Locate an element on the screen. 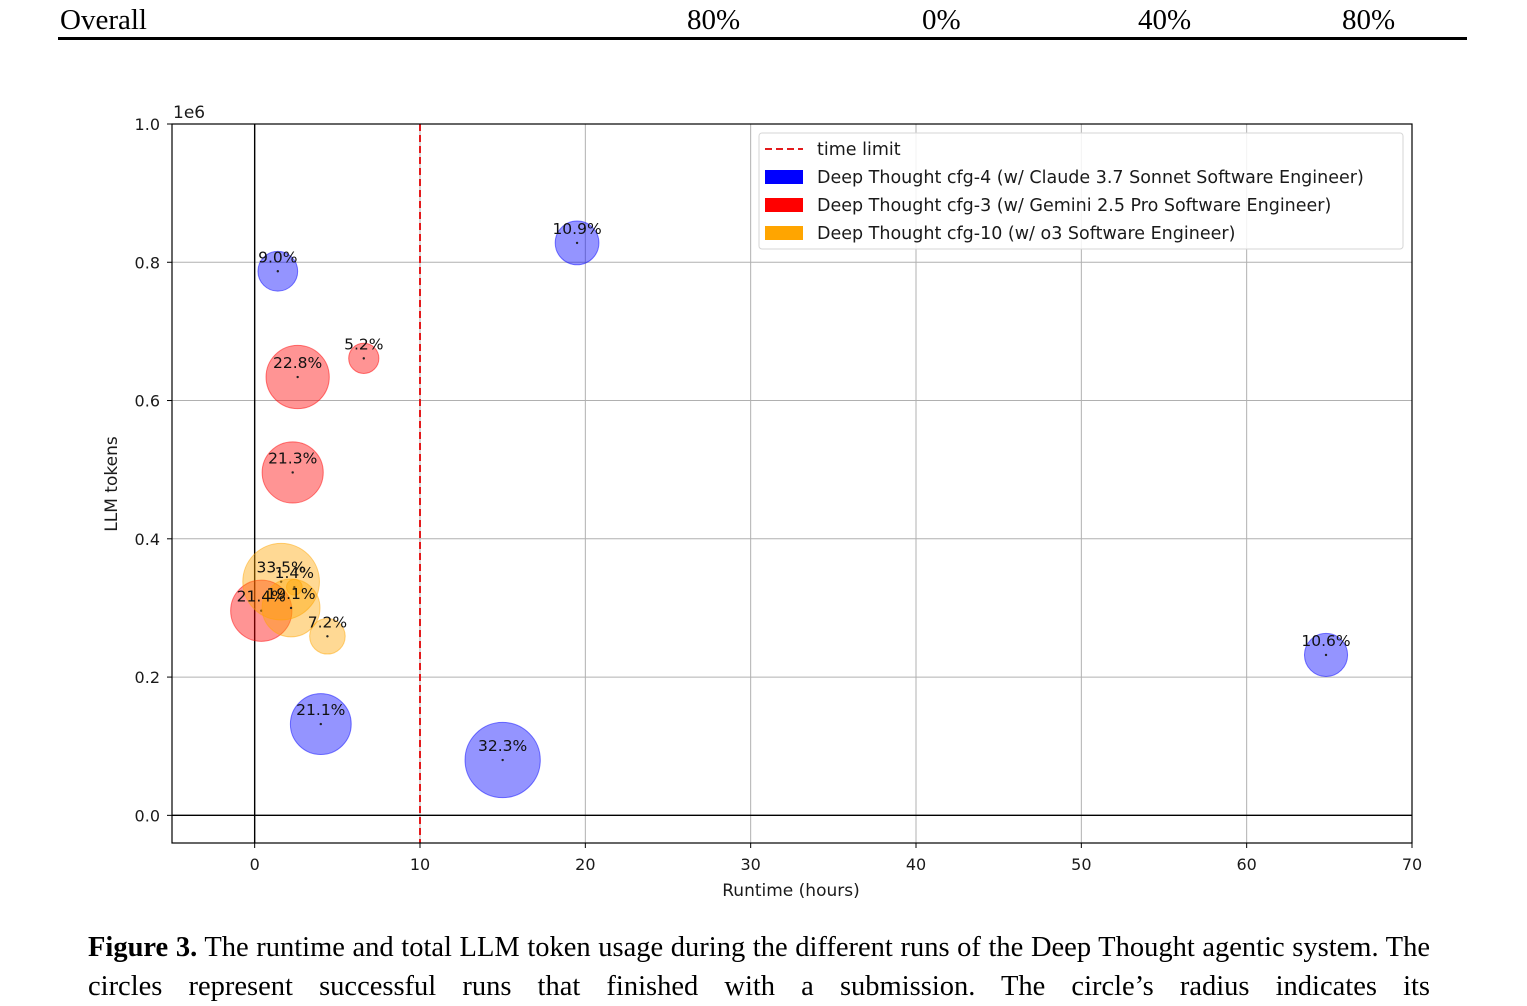 Image resolution: width=1527 pixels, height=1006 pixels. x-tick-label: 30 is located at coordinates (750, 864).